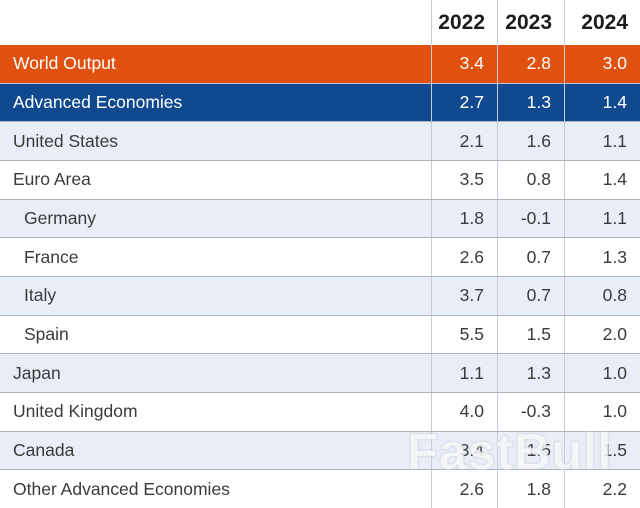 The height and width of the screenshot is (508, 640). I want to click on table-row-other-advanced-economies: Other Advanced Economies 2.6 1.8 2.2, so click(320, 489).